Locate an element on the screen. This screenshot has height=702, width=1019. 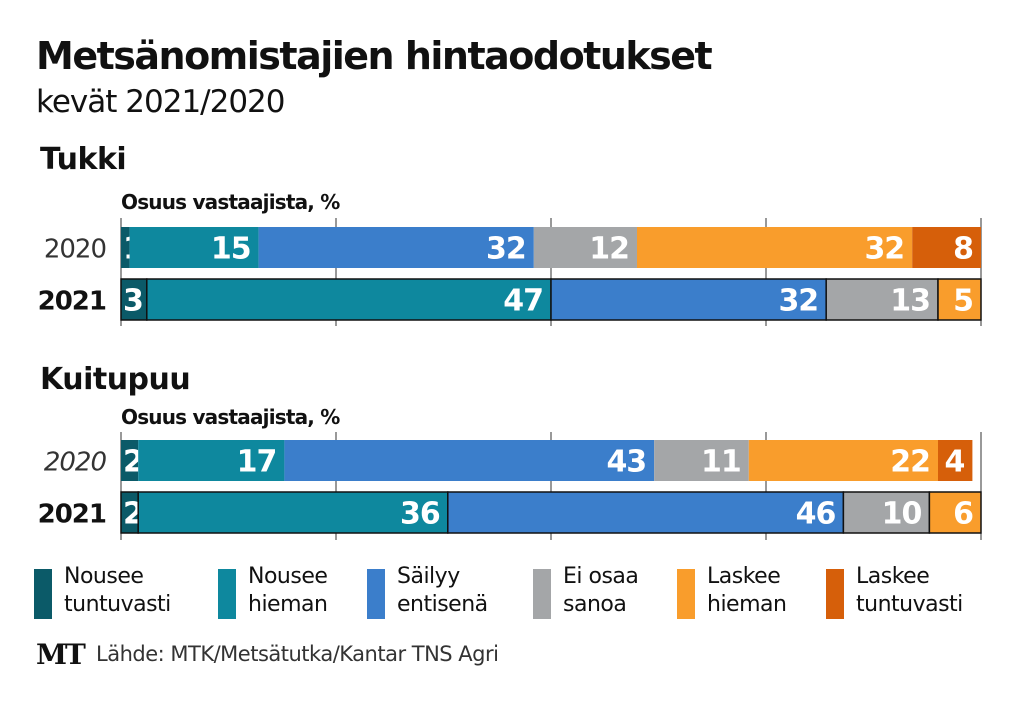
legend-label: Säilyy entisenä is located at coordinates (442, 590).